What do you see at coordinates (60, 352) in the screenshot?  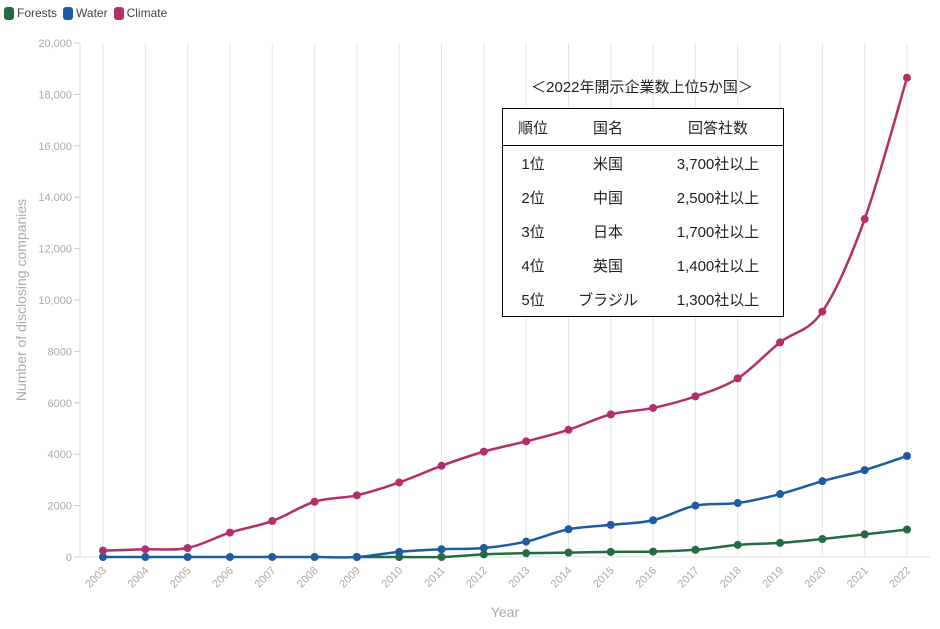 I see `y-tick-label: 8000` at bounding box center [60, 352].